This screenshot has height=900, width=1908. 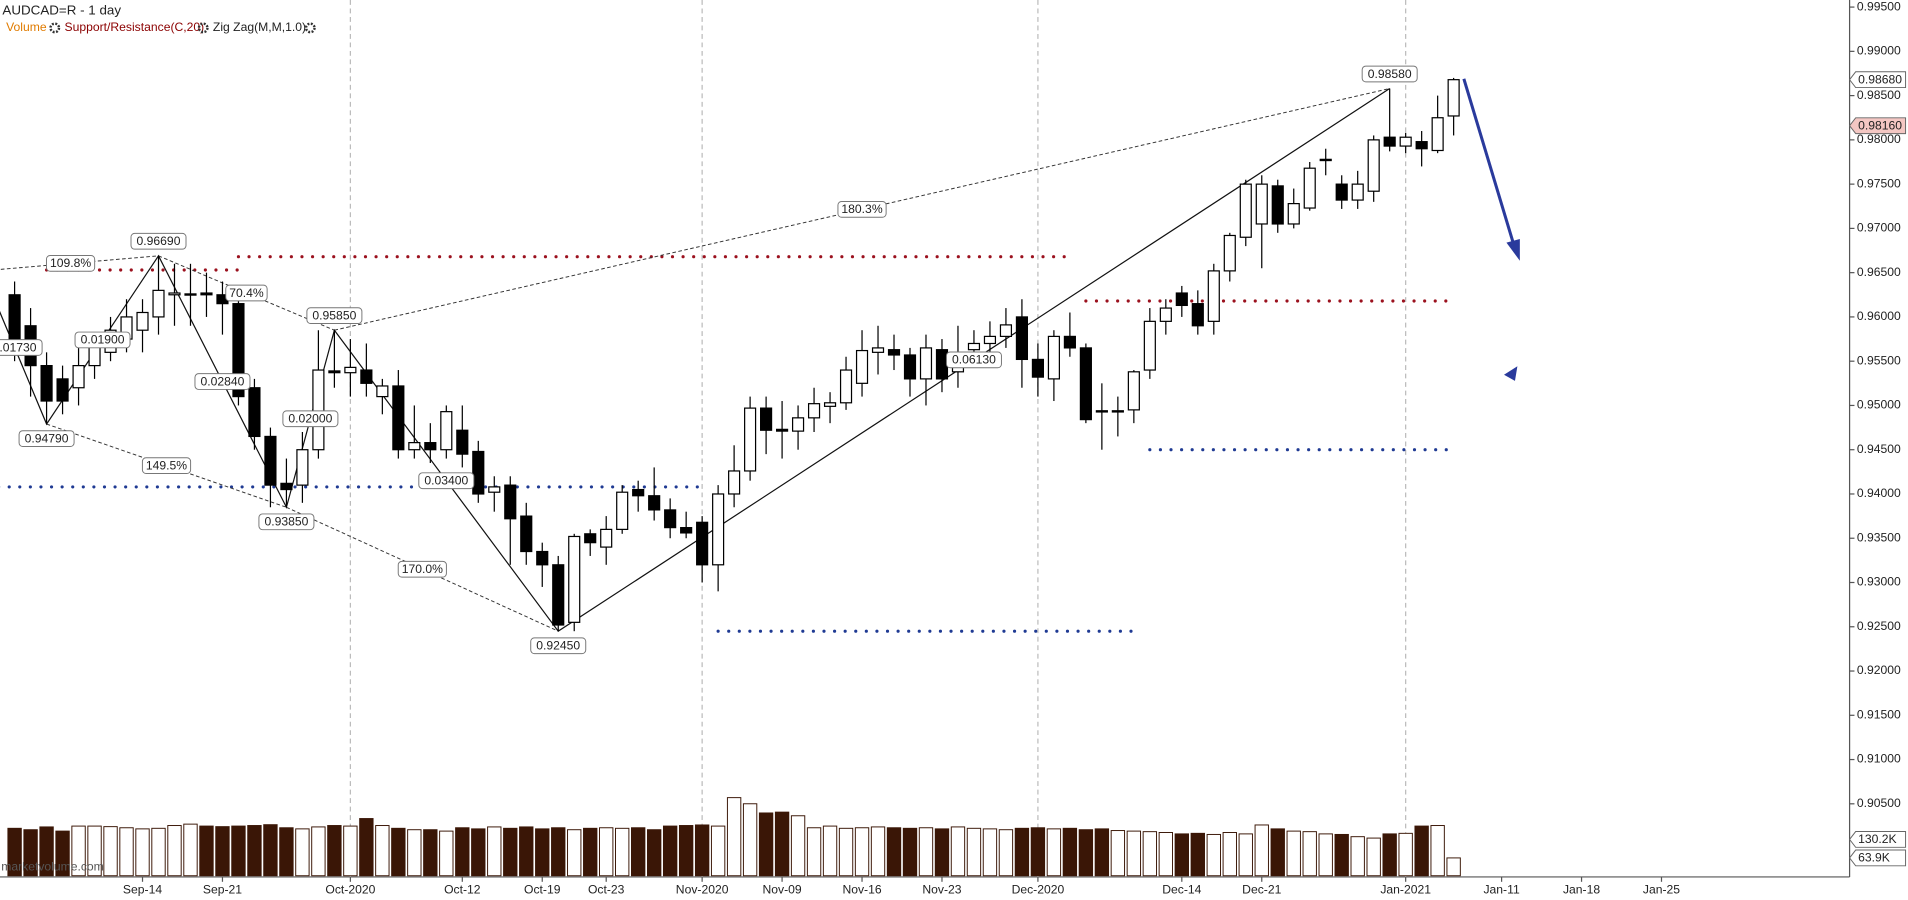 I want to click on x-tick-label: Sep-21, so click(x=222, y=890).